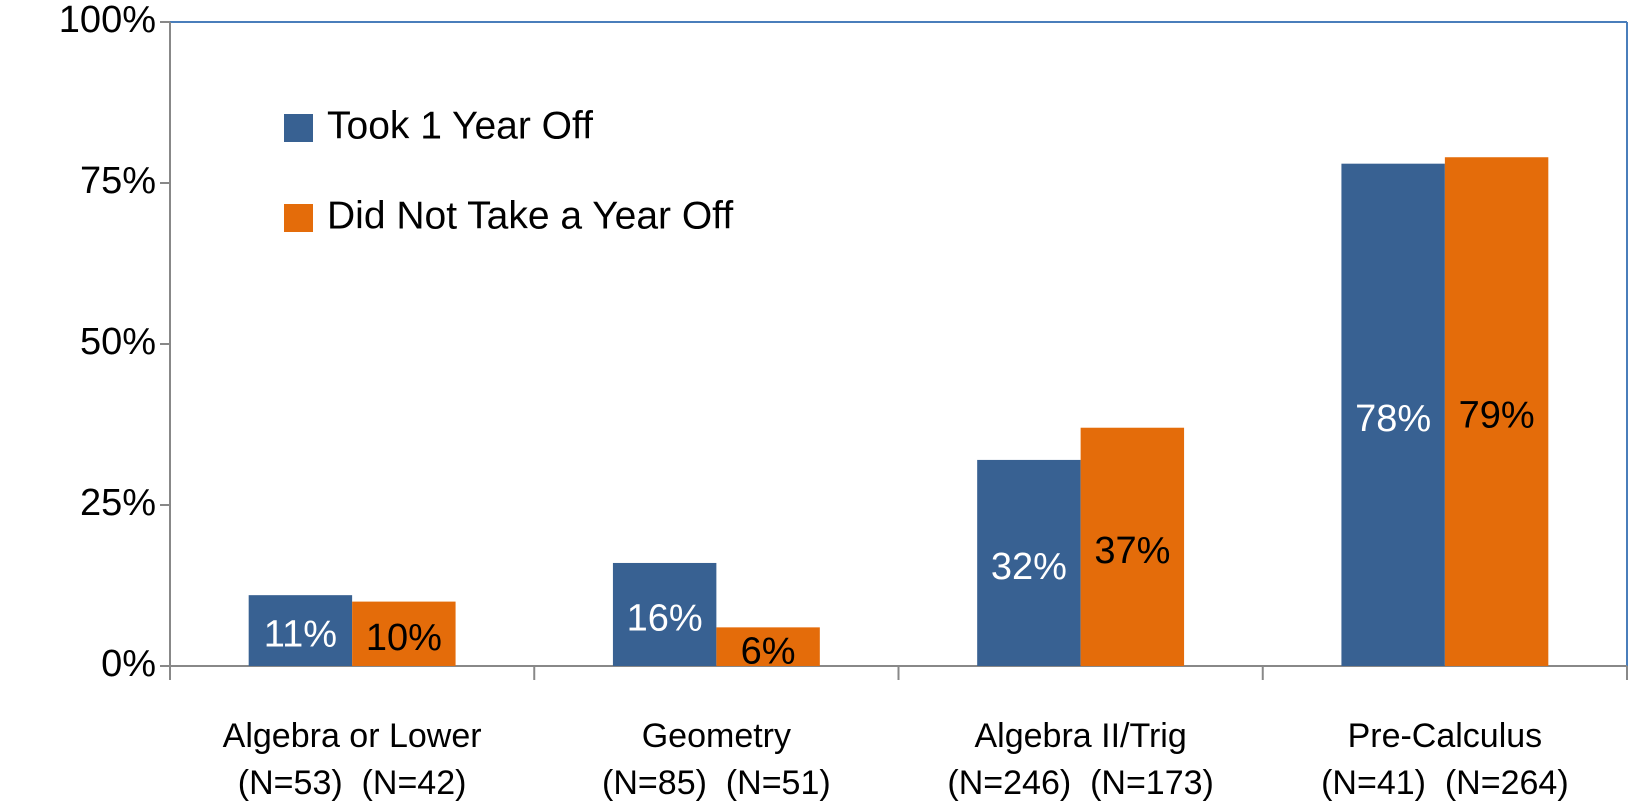 The width and height of the screenshot is (1629, 807). Describe the element at coordinates (404, 638) in the screenshot. I see `data-label: 10%` at that location.